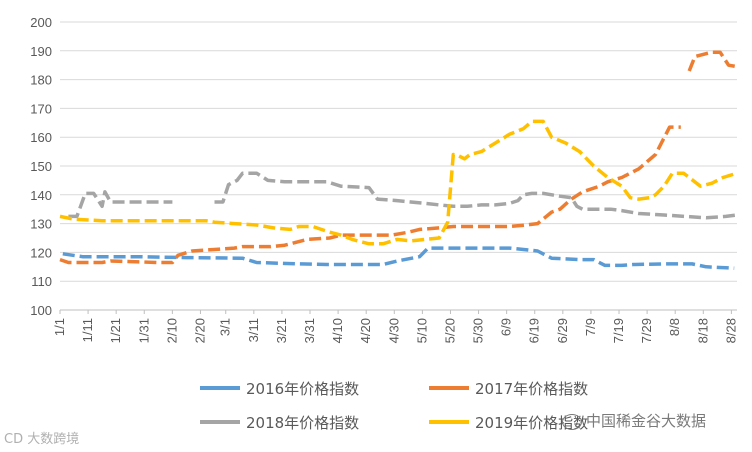 This screenshot has height=452, width=752. I want to click on legend-label: 2016年价格指数, so click(302, 389).